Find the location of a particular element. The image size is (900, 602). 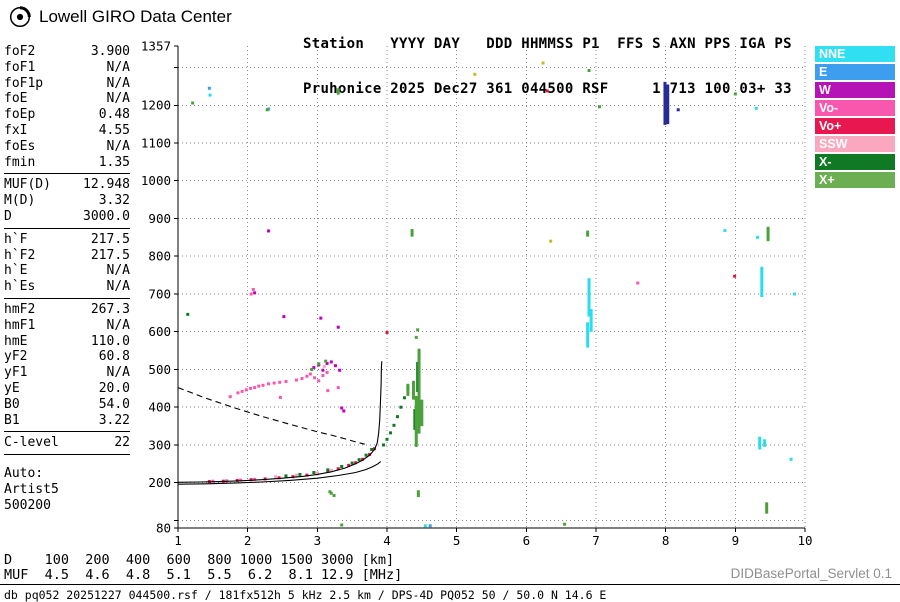

param-label: M(D) is located at coordinates (20, 201).